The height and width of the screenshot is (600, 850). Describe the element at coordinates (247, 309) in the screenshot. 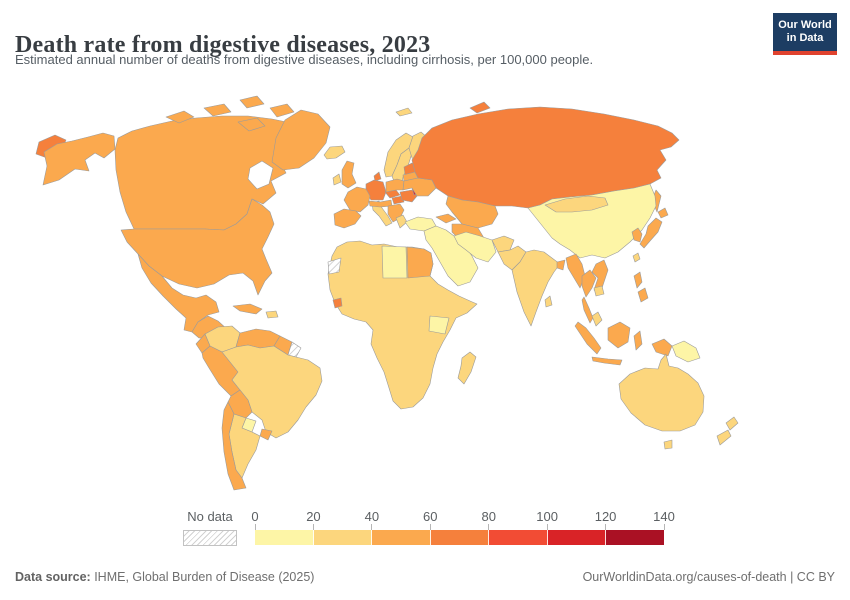

I see `country-cuba` at that location.